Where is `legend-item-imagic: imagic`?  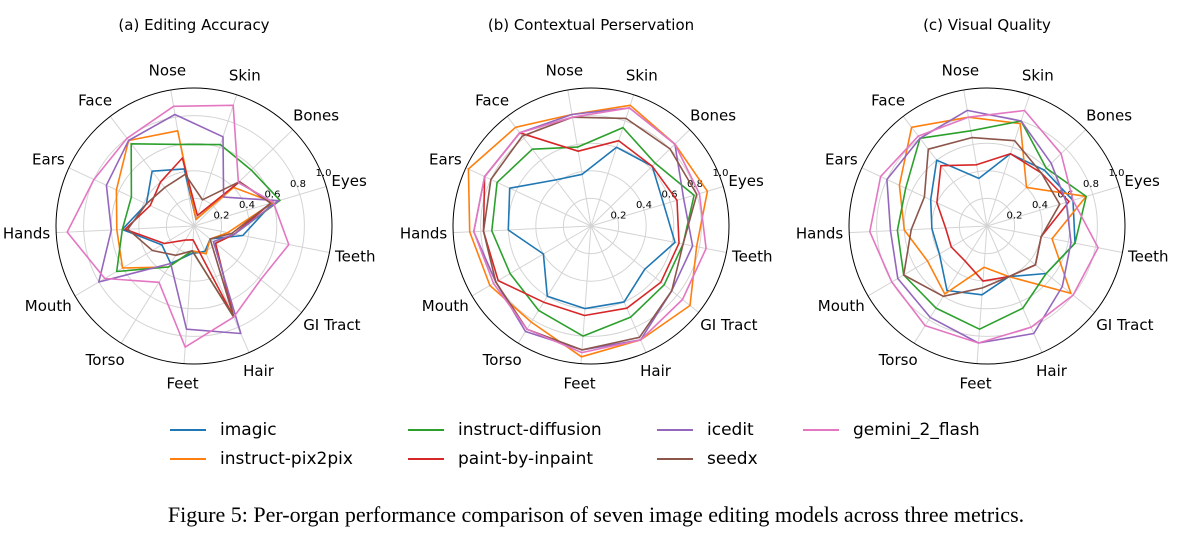 legend-item-imagic: imagic is located at coordinates (223, 430).